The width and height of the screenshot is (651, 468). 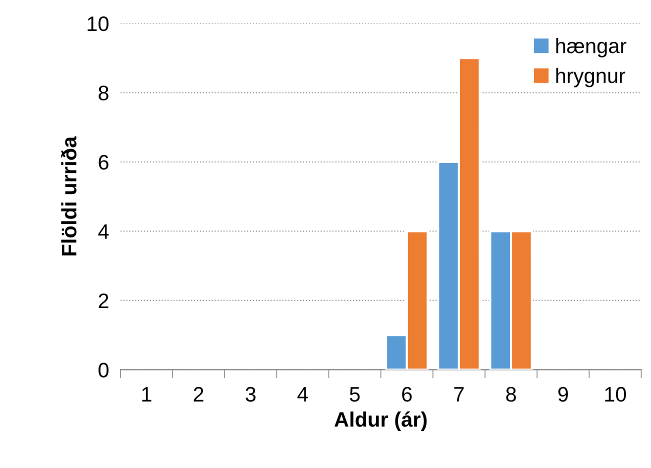 What do you see at coordinates (103, 231) in the screenshot?
I see `y-tick-label: 4` at bounding box center [103, 231].